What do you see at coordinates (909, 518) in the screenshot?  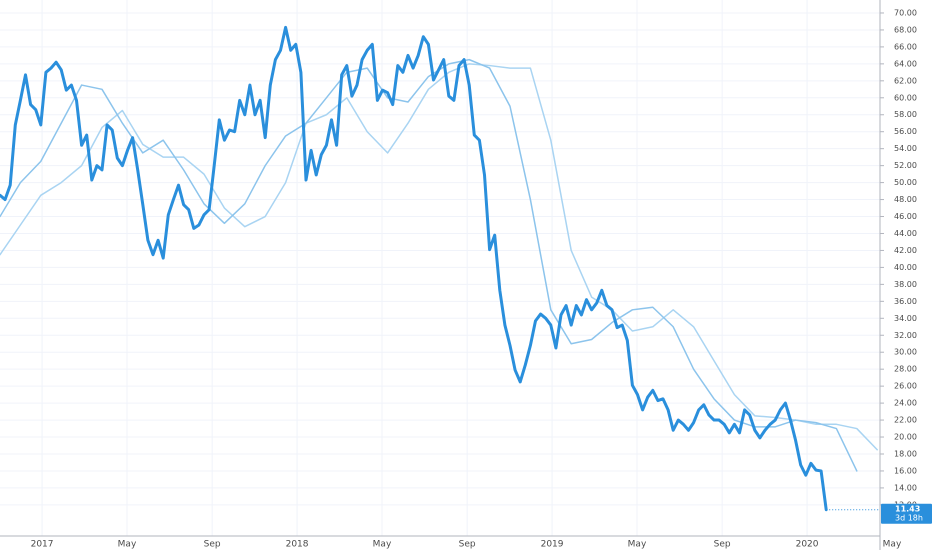 I see `countdown-label: 3d 18h` at bounding box center [909, 518].